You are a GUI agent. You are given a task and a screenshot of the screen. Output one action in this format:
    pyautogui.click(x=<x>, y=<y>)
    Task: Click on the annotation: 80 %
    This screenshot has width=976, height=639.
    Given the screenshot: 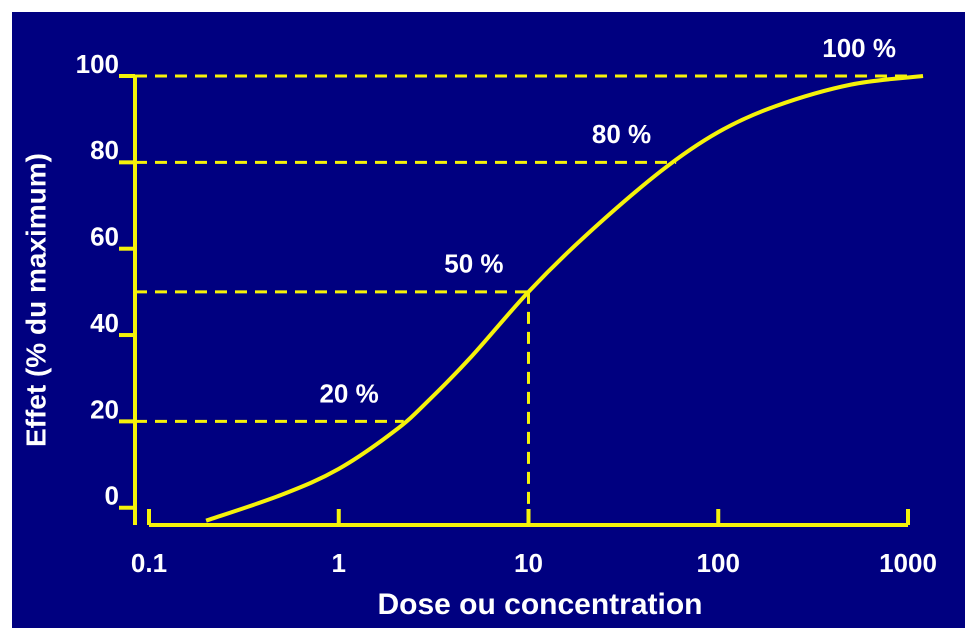 What is the action you would take?
    pyautogui.click(x=621, y=134)
    